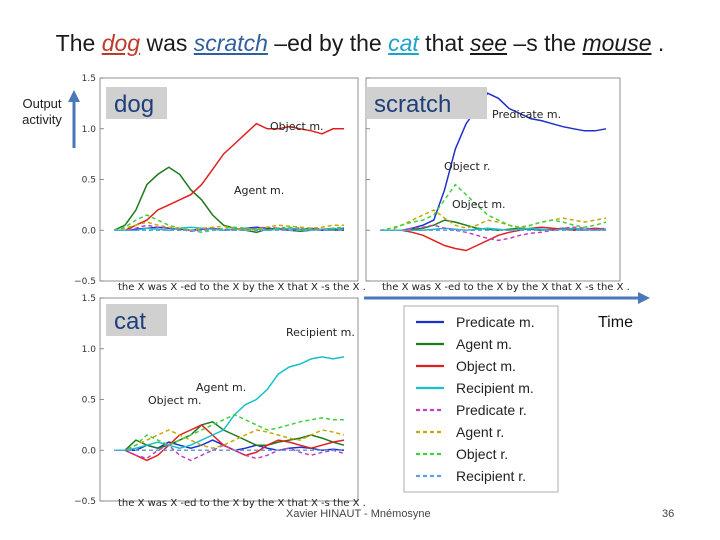  I want to click on legend-item: Recipient r., so click(471, 476).